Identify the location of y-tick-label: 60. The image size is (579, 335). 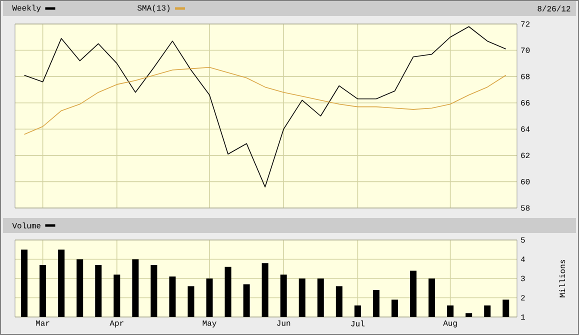
(525, 181).